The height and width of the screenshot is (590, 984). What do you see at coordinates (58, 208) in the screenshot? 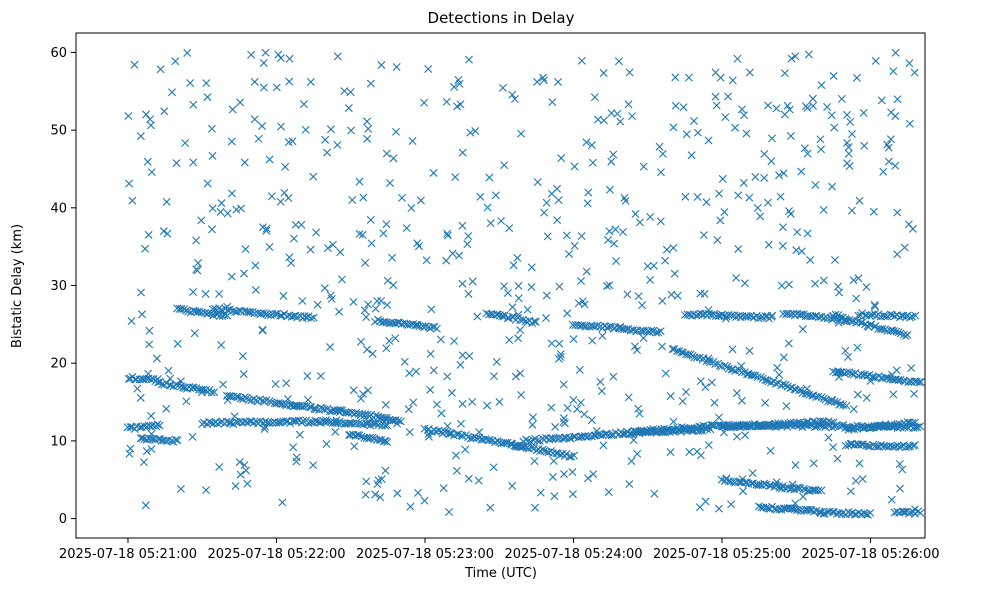
I see `y-tick-label: 40` at bounding box center [58, 208].